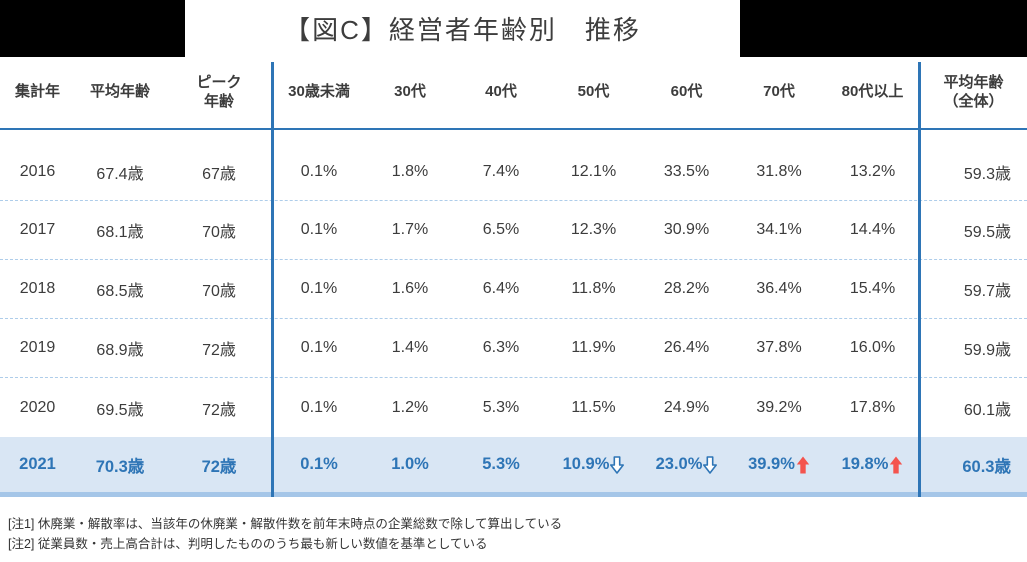  Describe the element at coordinates (410, 464) in the screenshot. I see `table-cell: 1.0%` at that location.